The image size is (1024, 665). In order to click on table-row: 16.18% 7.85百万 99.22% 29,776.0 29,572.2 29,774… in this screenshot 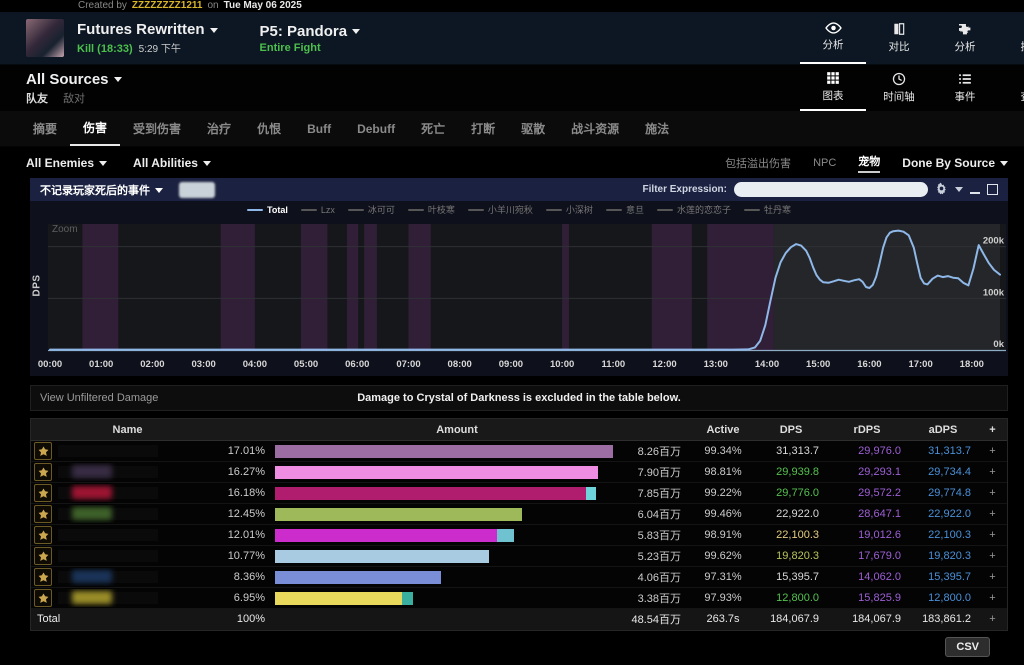, I will do `click(519, 493)`.